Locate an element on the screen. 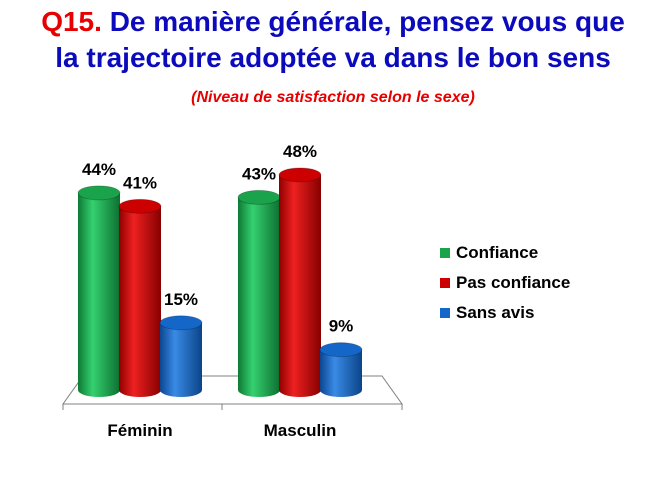  data-label: 44% is located at coordinates (99, 169).